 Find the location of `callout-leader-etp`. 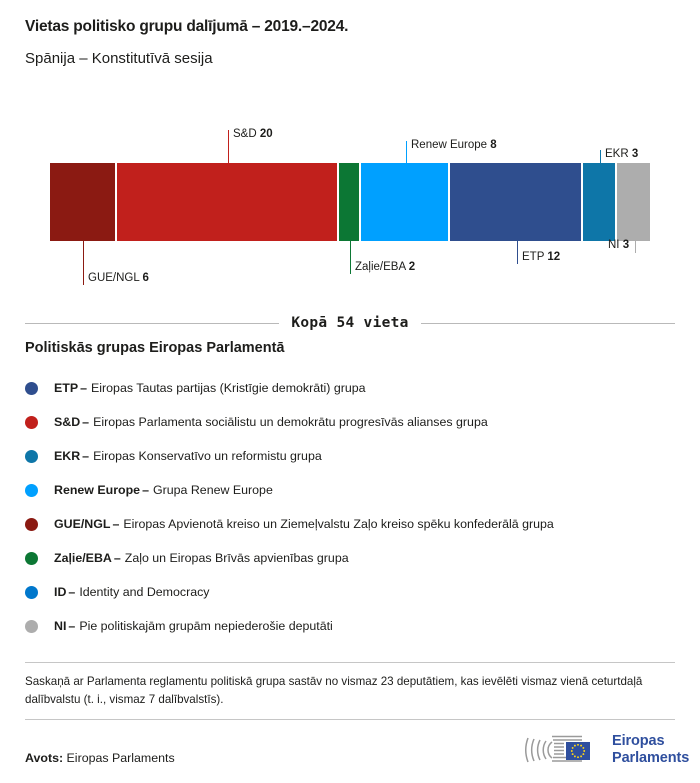

callout-leader-etp is located at coordinates (517, 252).